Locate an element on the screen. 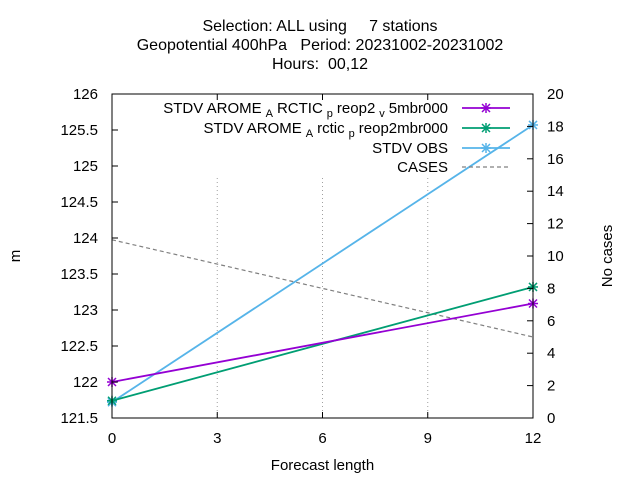  legend-label-part: STDV OBS is located at coordinates (410, 148).